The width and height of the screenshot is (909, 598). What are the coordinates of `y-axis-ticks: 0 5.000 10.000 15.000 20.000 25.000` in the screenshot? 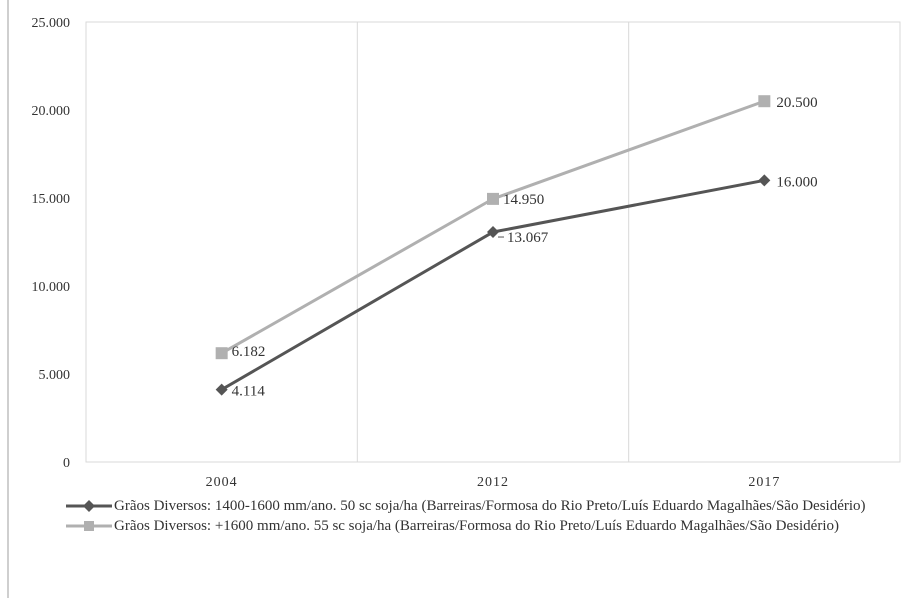 It's located at (51, 243).